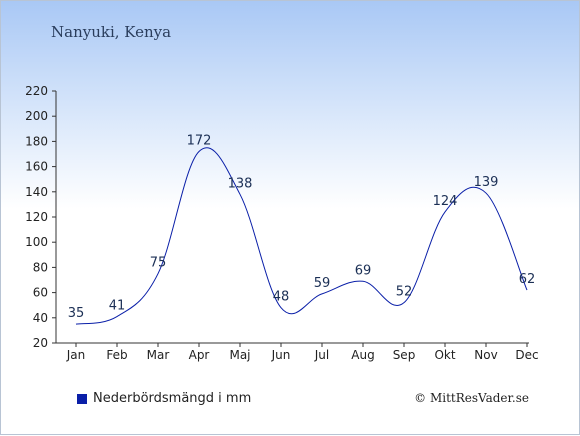 The image size is (580, 436). I want to click on x-tick-label: Feb, so click(116, 355).